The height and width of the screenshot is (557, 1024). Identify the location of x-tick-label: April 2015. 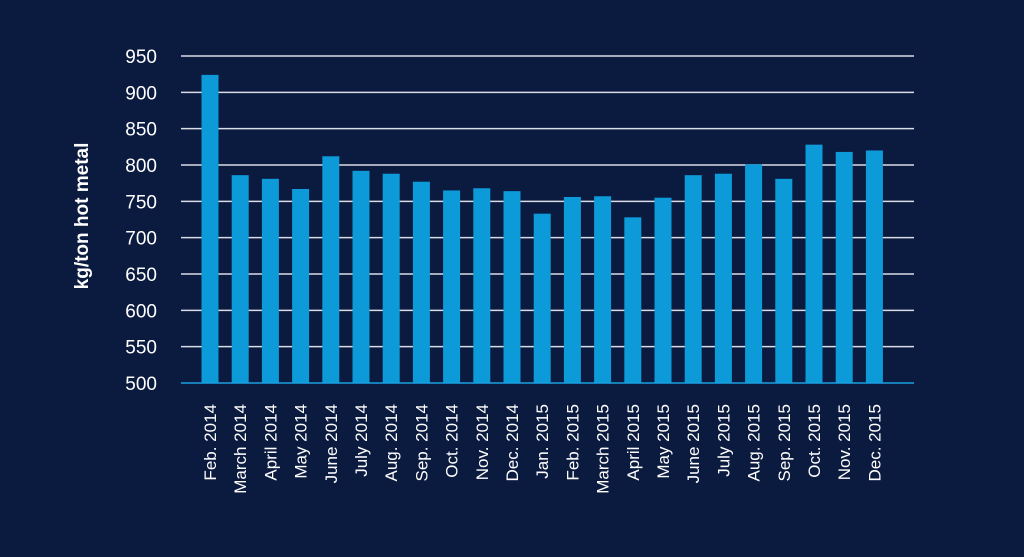
(633, 442).